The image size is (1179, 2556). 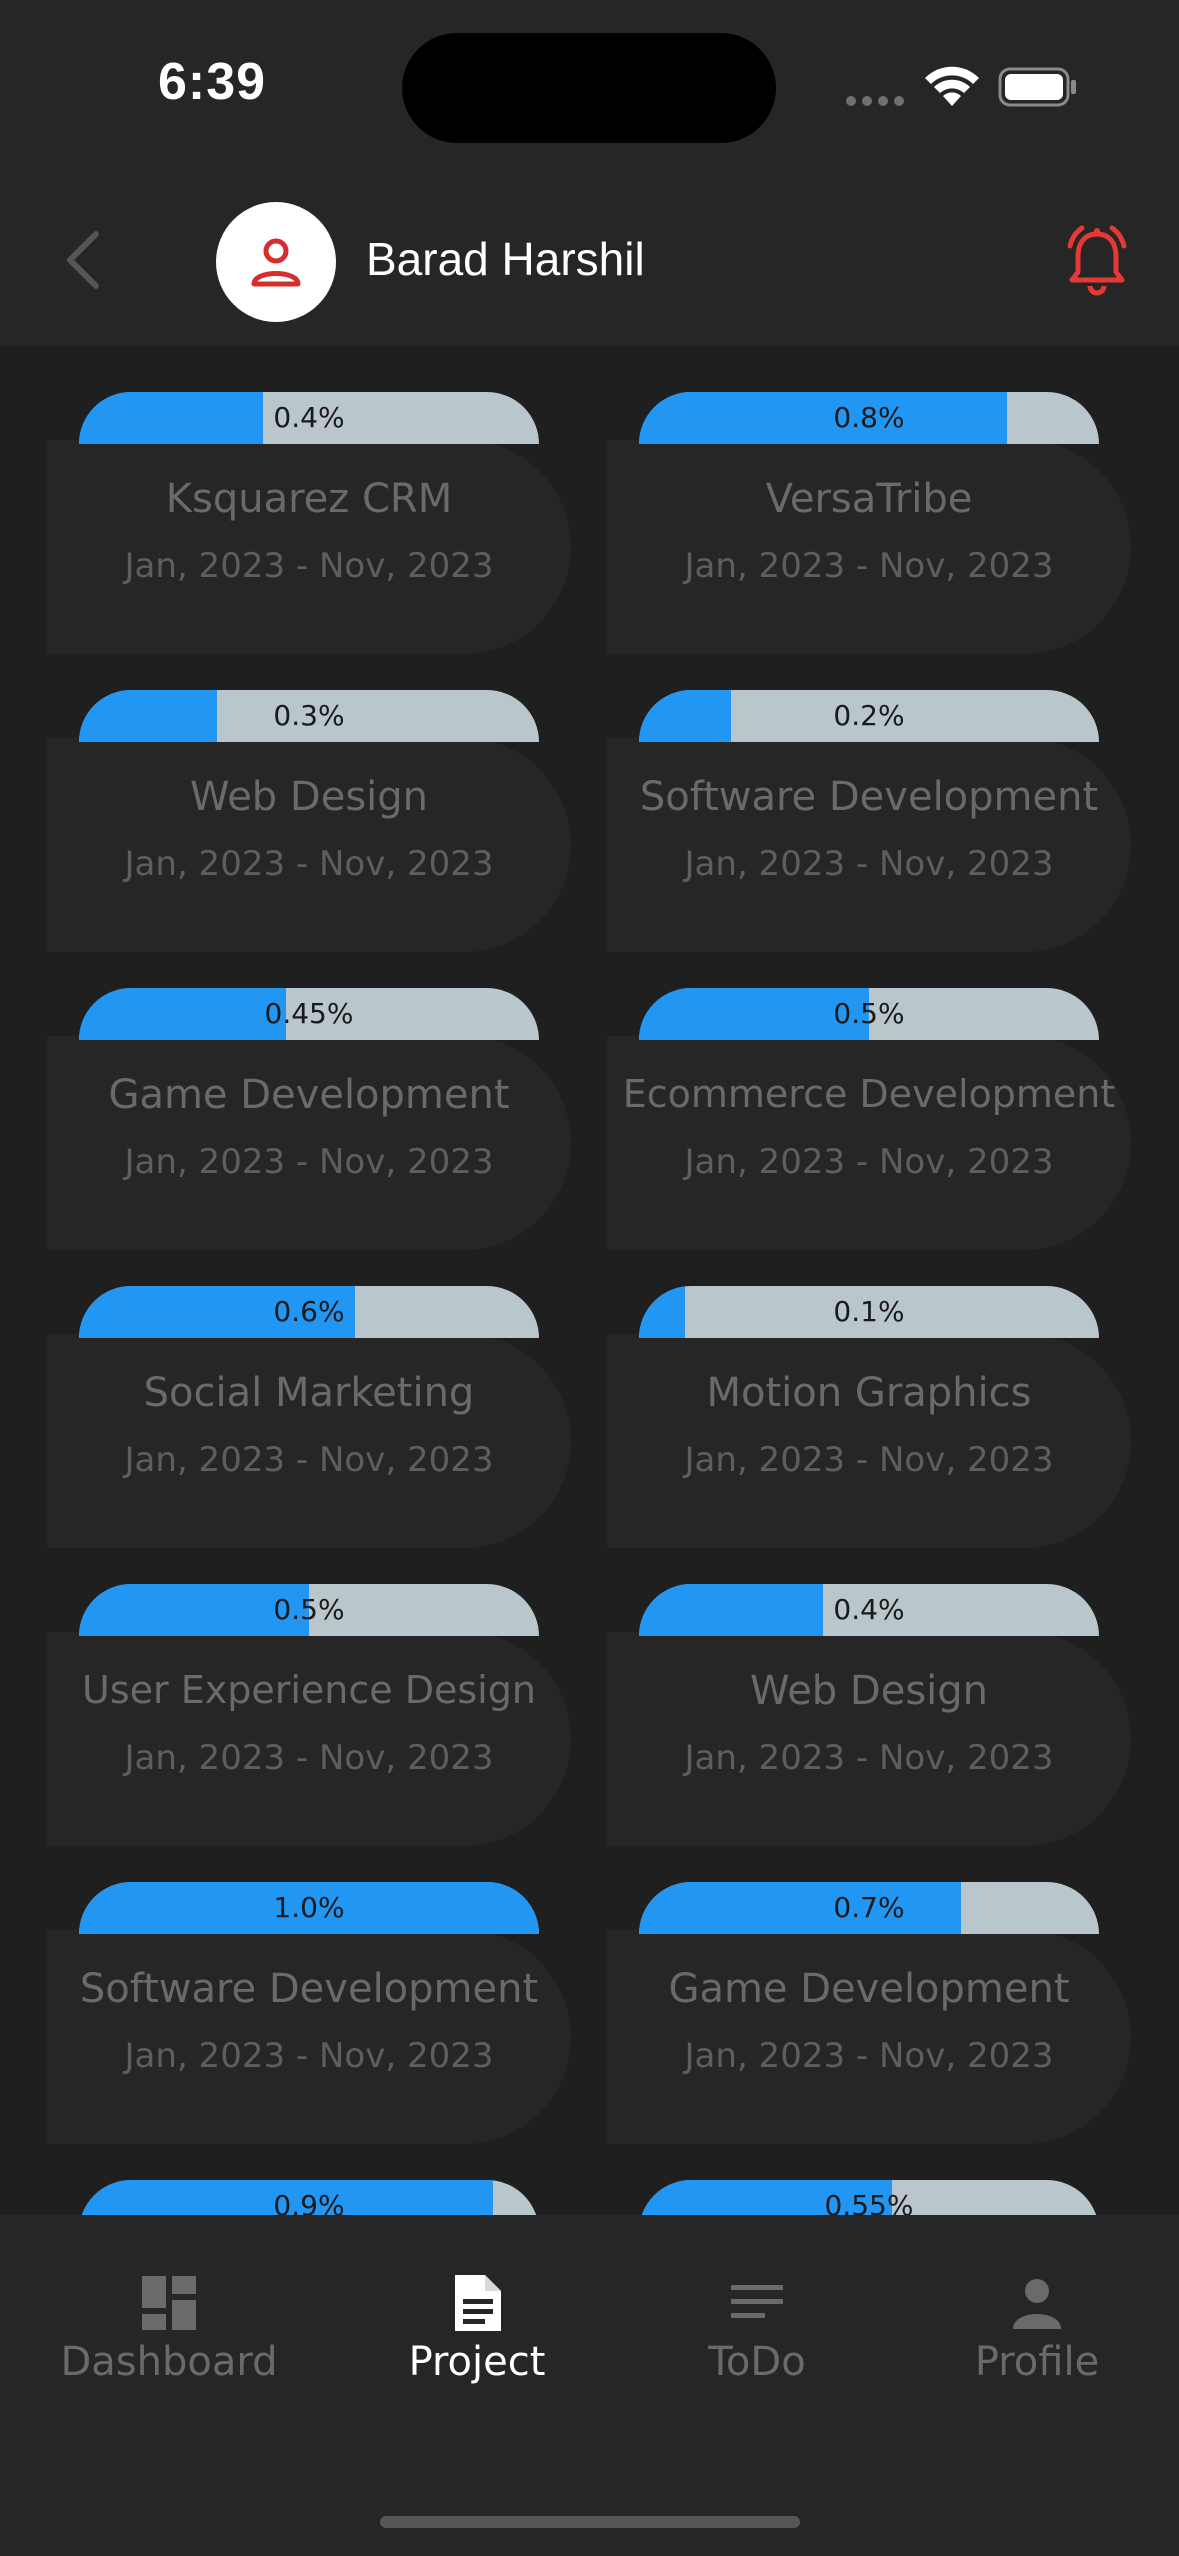 I want to click on progress-bar: 0.4%, so click(x=309, y=418).